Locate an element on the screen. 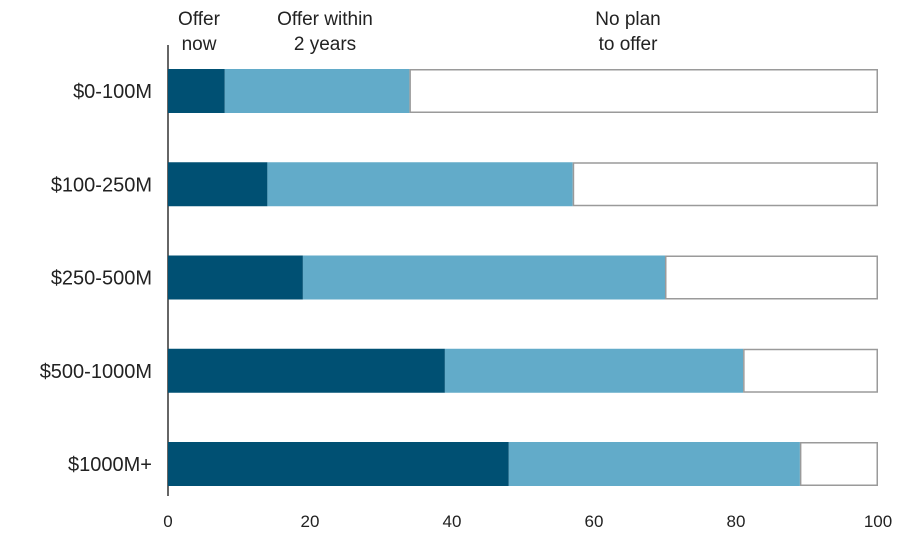  x-tick-label: 20 is located at coordinates (310, 521).